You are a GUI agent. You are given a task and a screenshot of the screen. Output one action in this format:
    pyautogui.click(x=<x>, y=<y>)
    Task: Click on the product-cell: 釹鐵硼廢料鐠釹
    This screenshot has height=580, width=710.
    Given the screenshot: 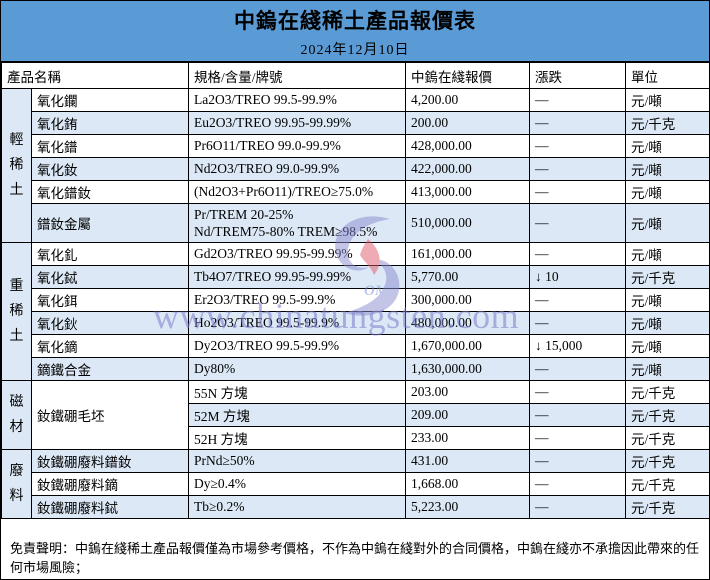 What is the action you would take?
    pyautogui.click(x=110, y=461)
    